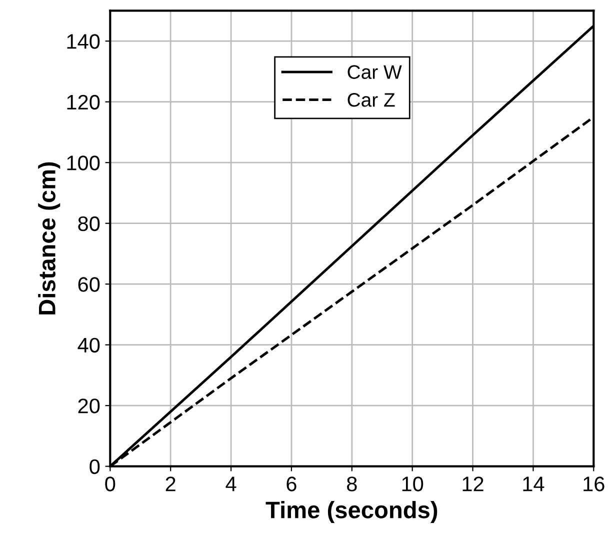 This screenshot has height=536, width=612. What do you see at coordinates (533, 484) in the screenshot?
I see `x-tick-label: 14` at bounding box center [533, 484].